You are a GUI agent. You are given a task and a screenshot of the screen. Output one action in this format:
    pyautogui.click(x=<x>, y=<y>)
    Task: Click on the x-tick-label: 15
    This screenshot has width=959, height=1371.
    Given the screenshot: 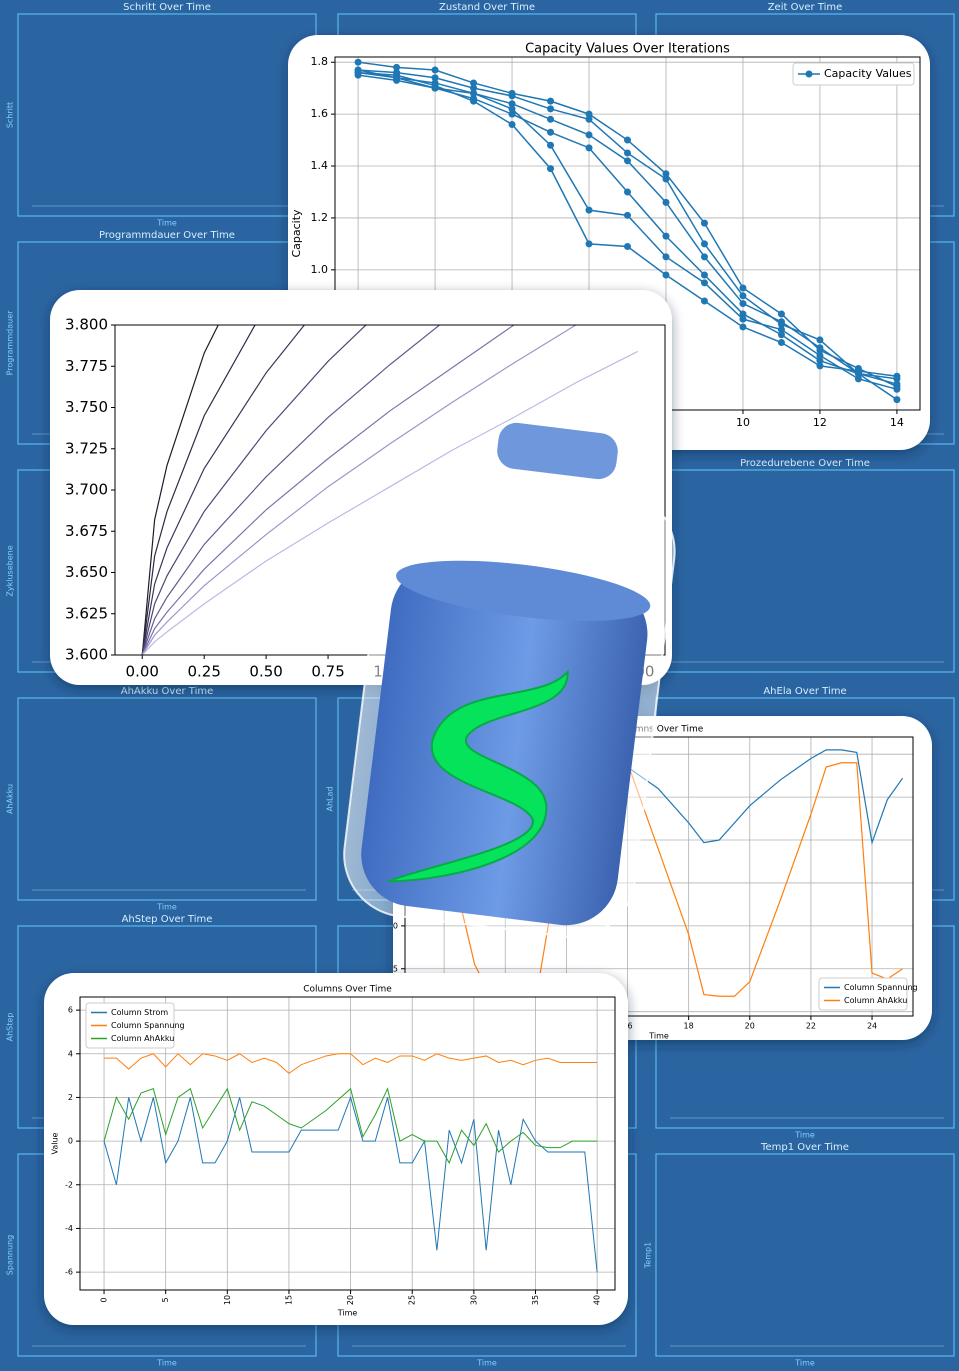 What is the action you would take?
    pyautogui.click(x=288, y=1300)
    